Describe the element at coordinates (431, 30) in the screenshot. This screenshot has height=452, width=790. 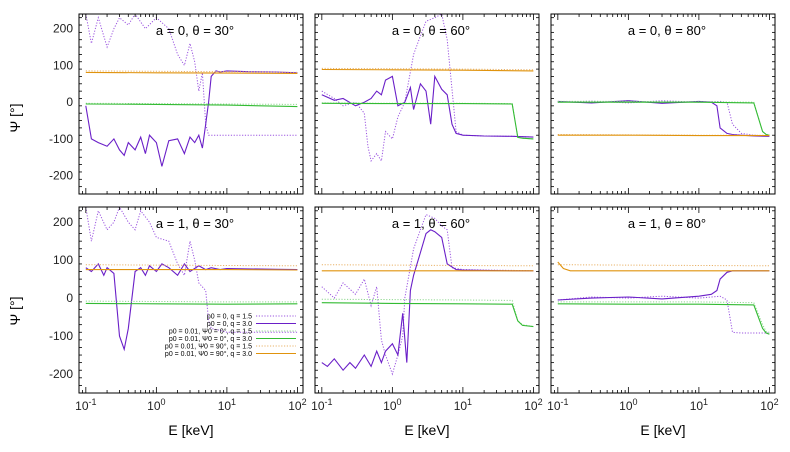
I see `panel-title: a = 0, θ = 60°` at that location.